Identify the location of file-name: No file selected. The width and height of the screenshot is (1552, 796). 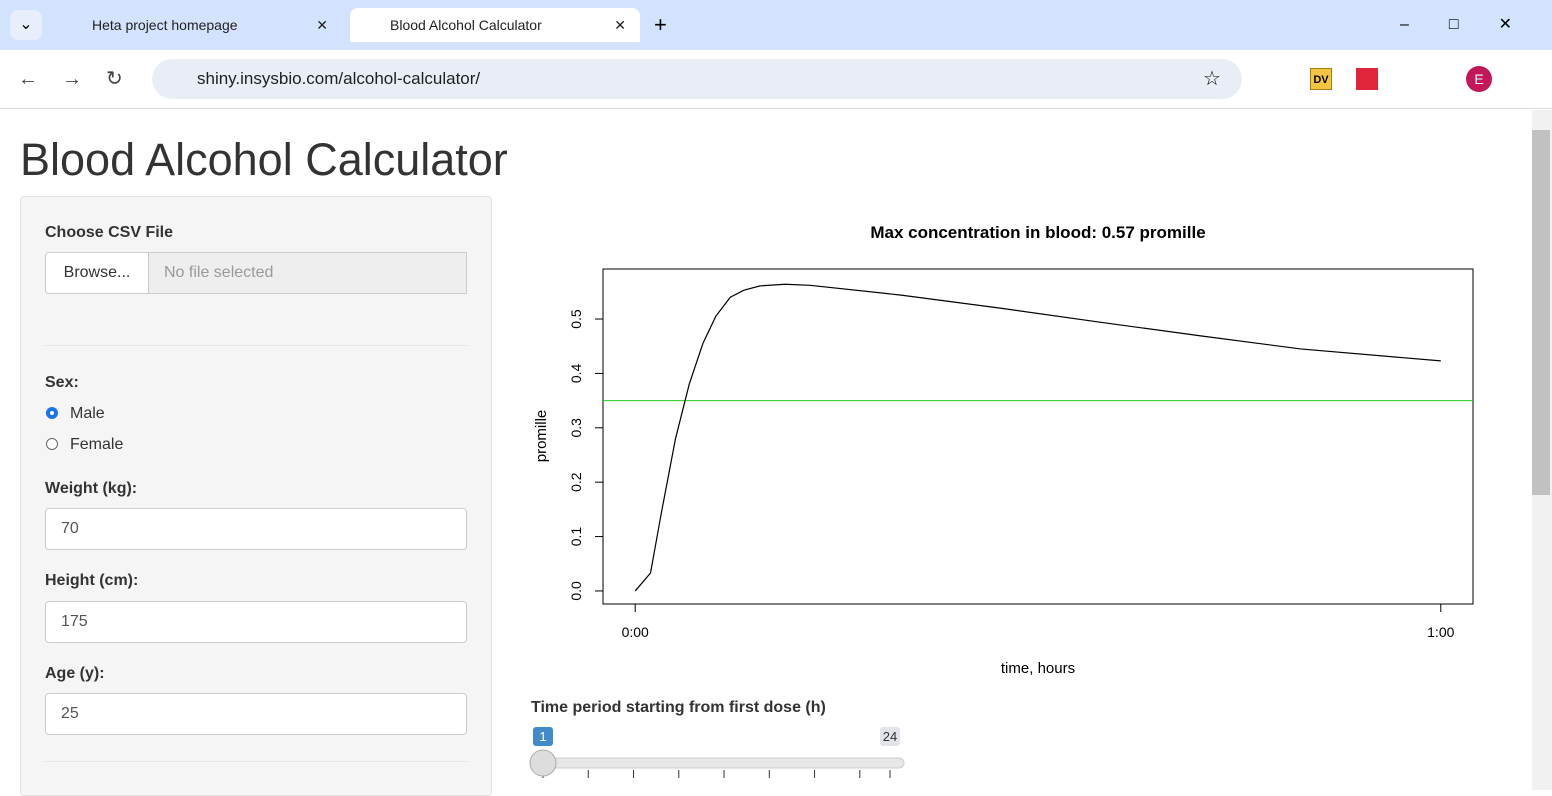
(307, 273).